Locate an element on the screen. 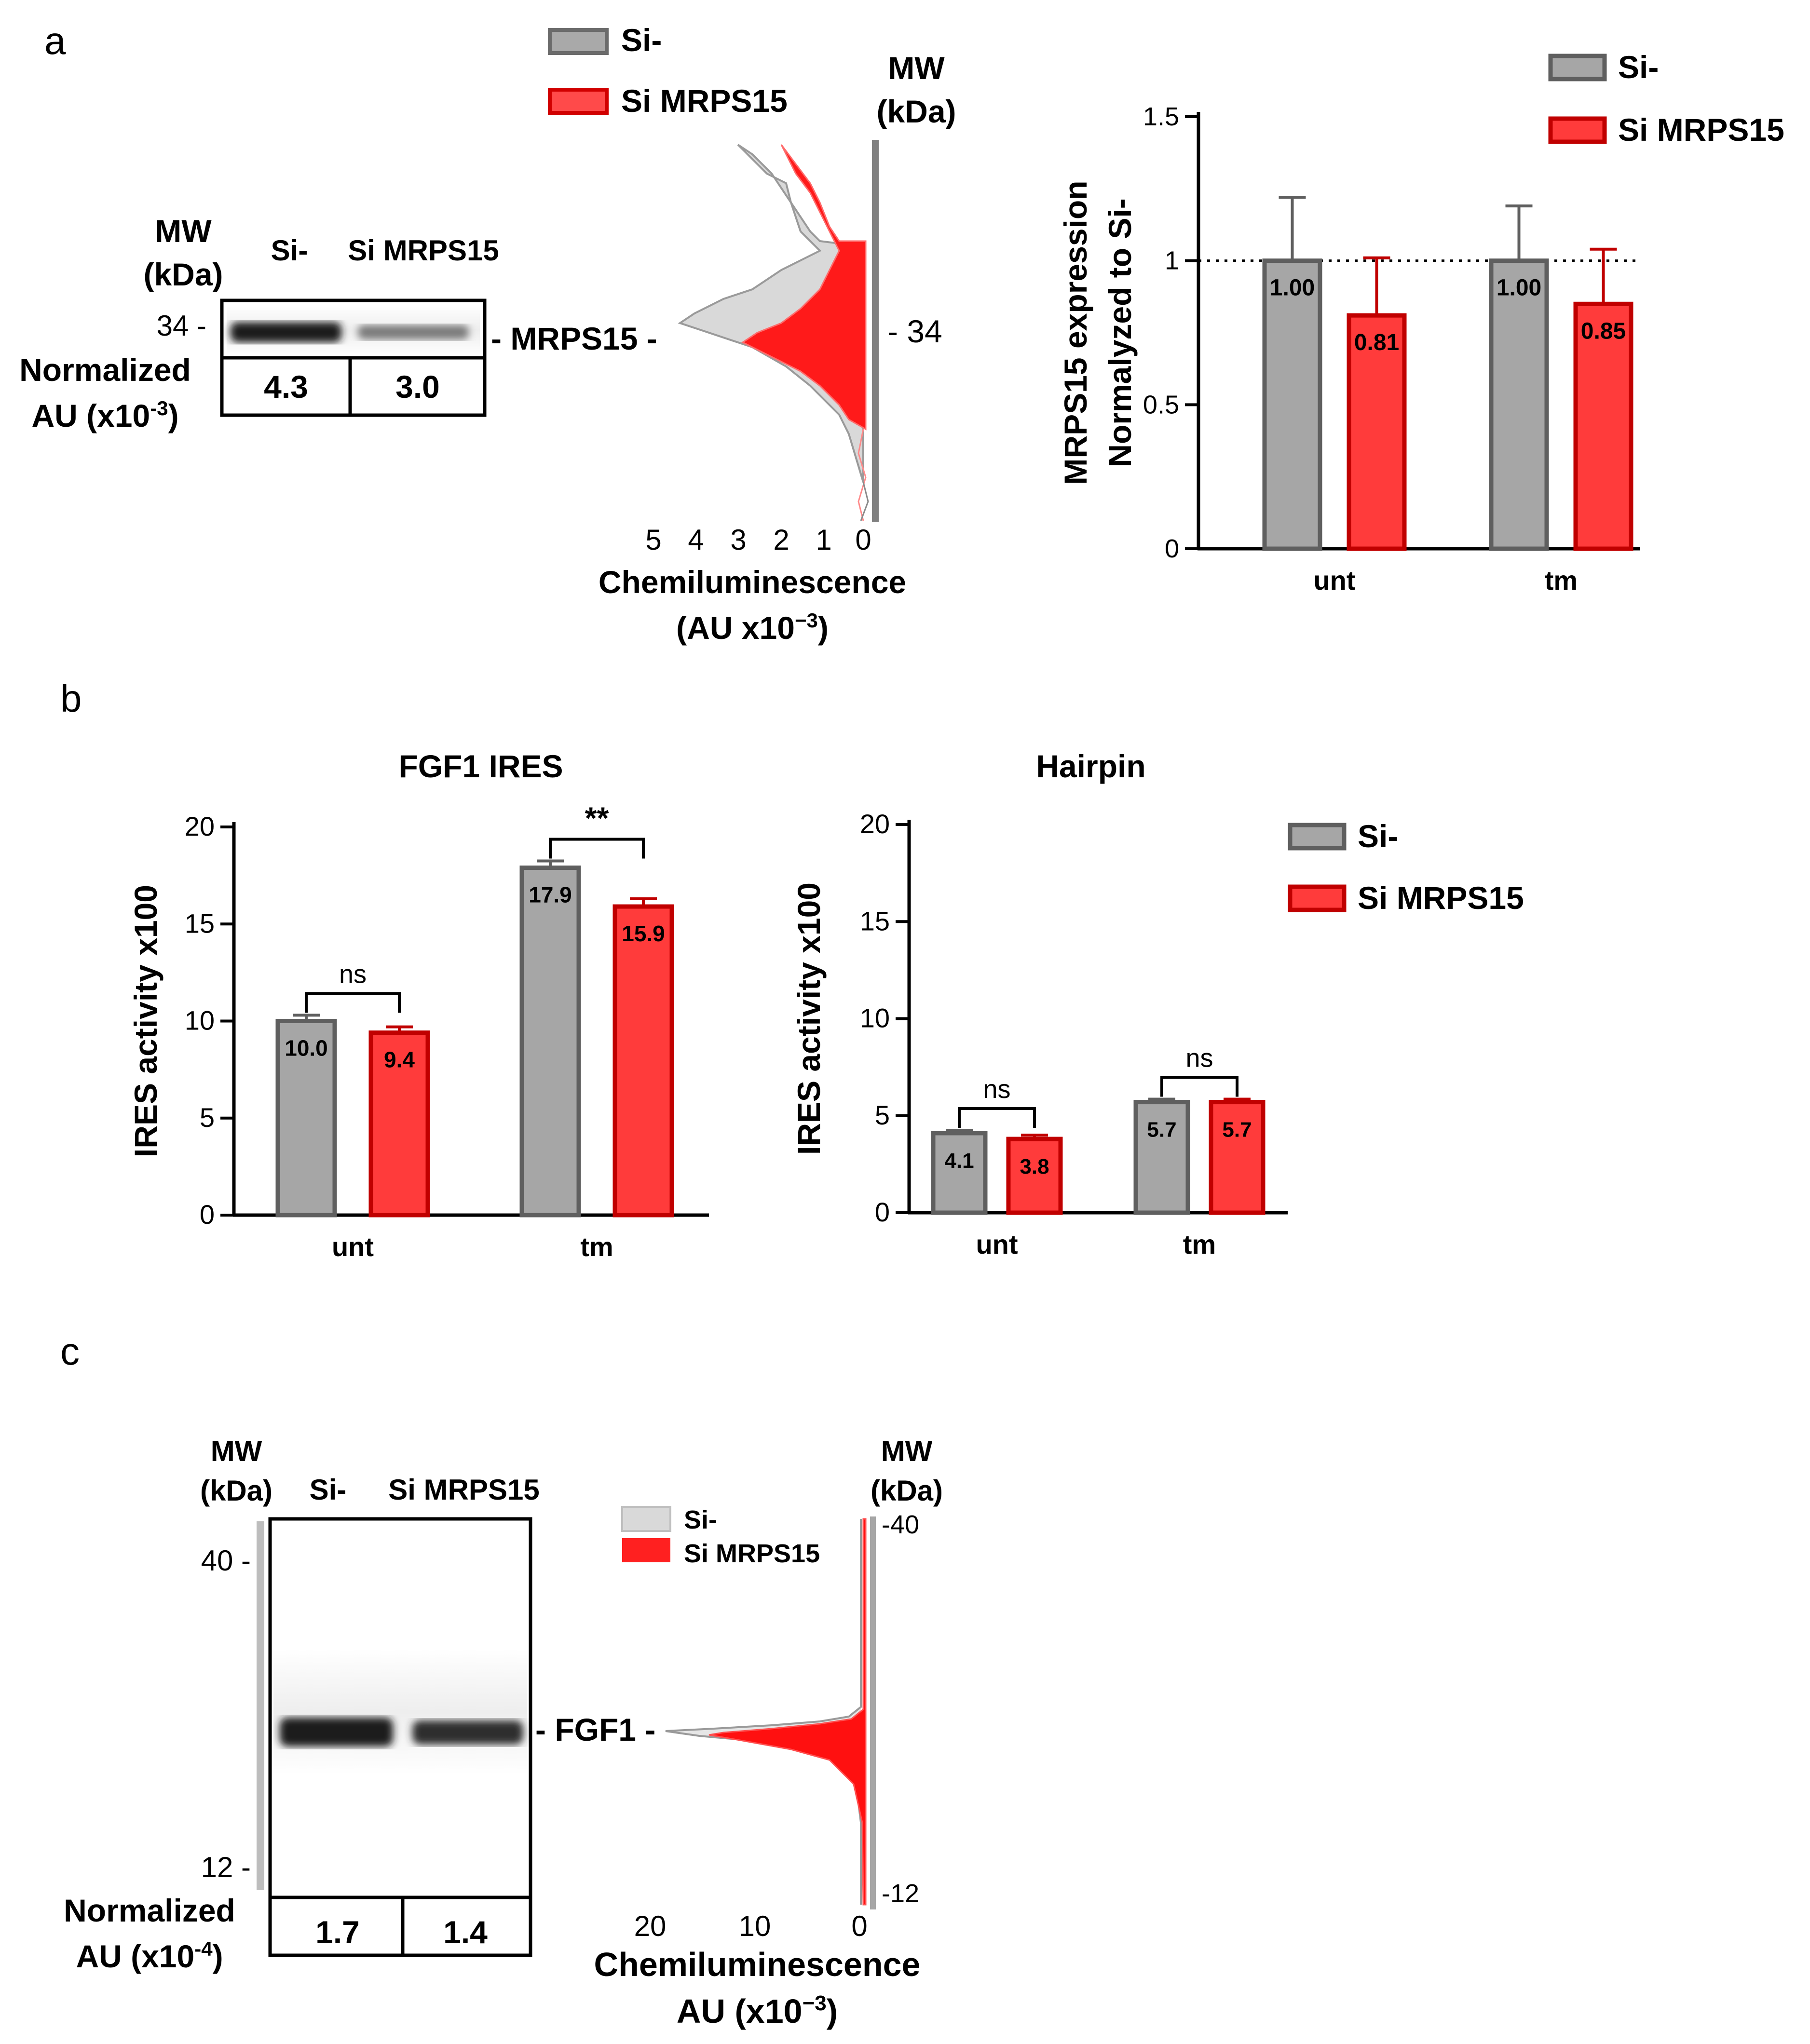 The height and width of the screenshot is (2044, 1810). blot-a-marker-34: 34 - is located at coordinates (181, 326).